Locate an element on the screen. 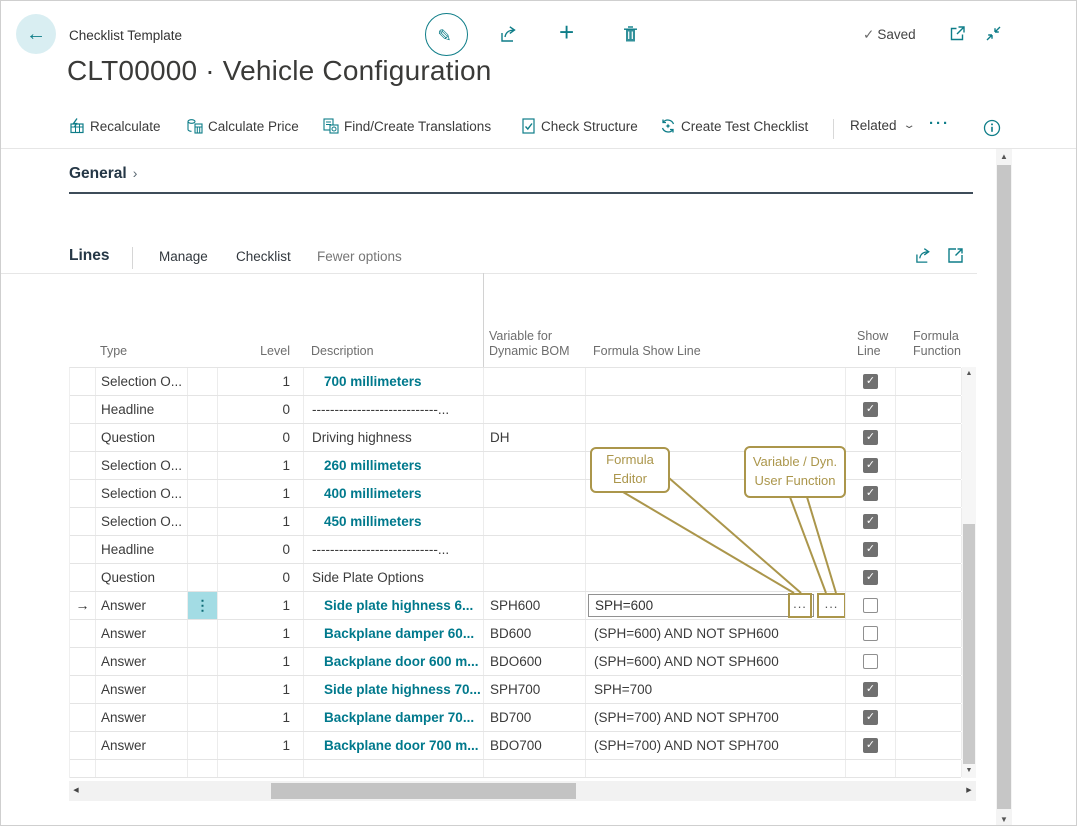 The image size is (1077, 826). table-hscroll-thumb is located at coordinates (423, 791).